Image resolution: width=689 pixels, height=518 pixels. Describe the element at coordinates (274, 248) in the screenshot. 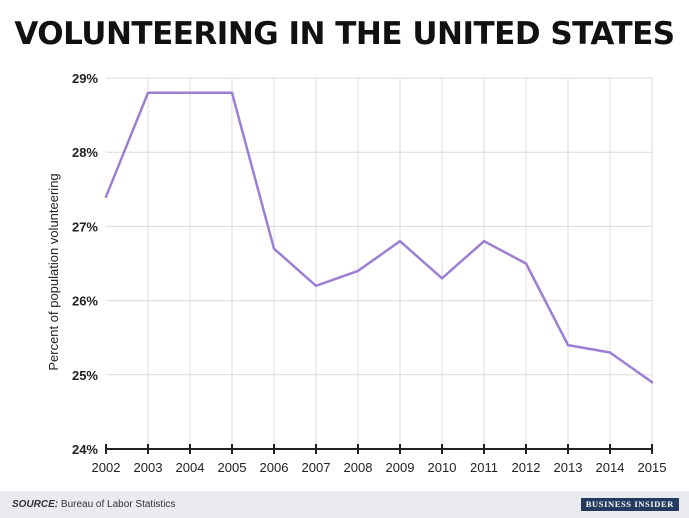

I see `data-point-2006` at that location.